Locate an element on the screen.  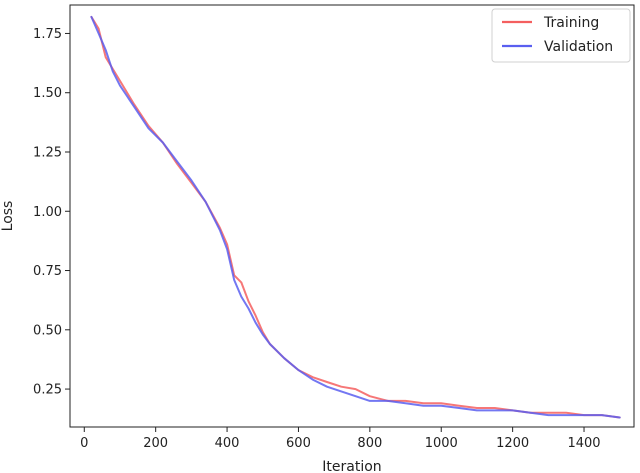
x-tick-label: 200 is located at coordinates (155, 443).